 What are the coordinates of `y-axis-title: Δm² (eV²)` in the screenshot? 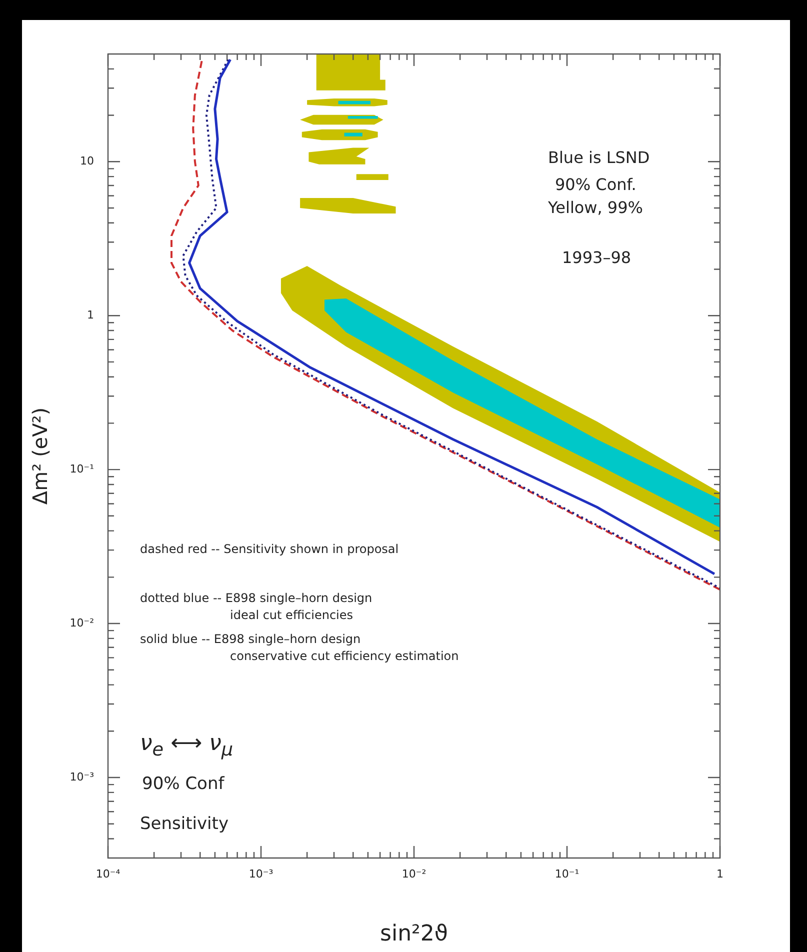 It's located at (40, 456).